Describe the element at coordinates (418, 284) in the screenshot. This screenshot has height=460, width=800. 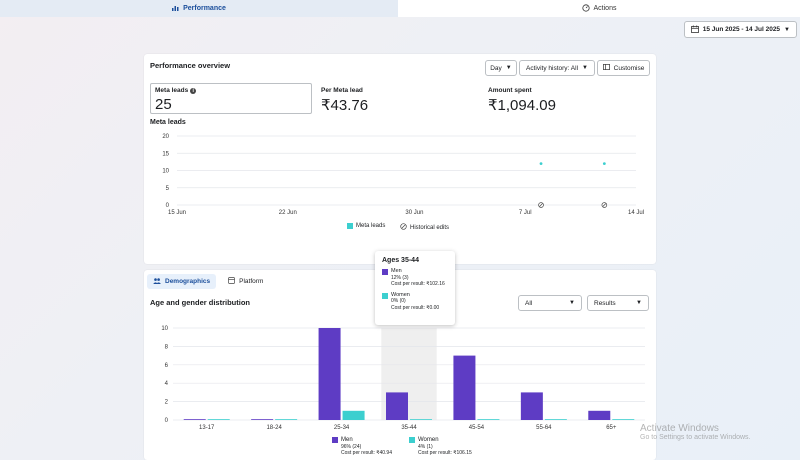
I see `tooltip-men-cost: Cost per result: ₹102.16` at that location.